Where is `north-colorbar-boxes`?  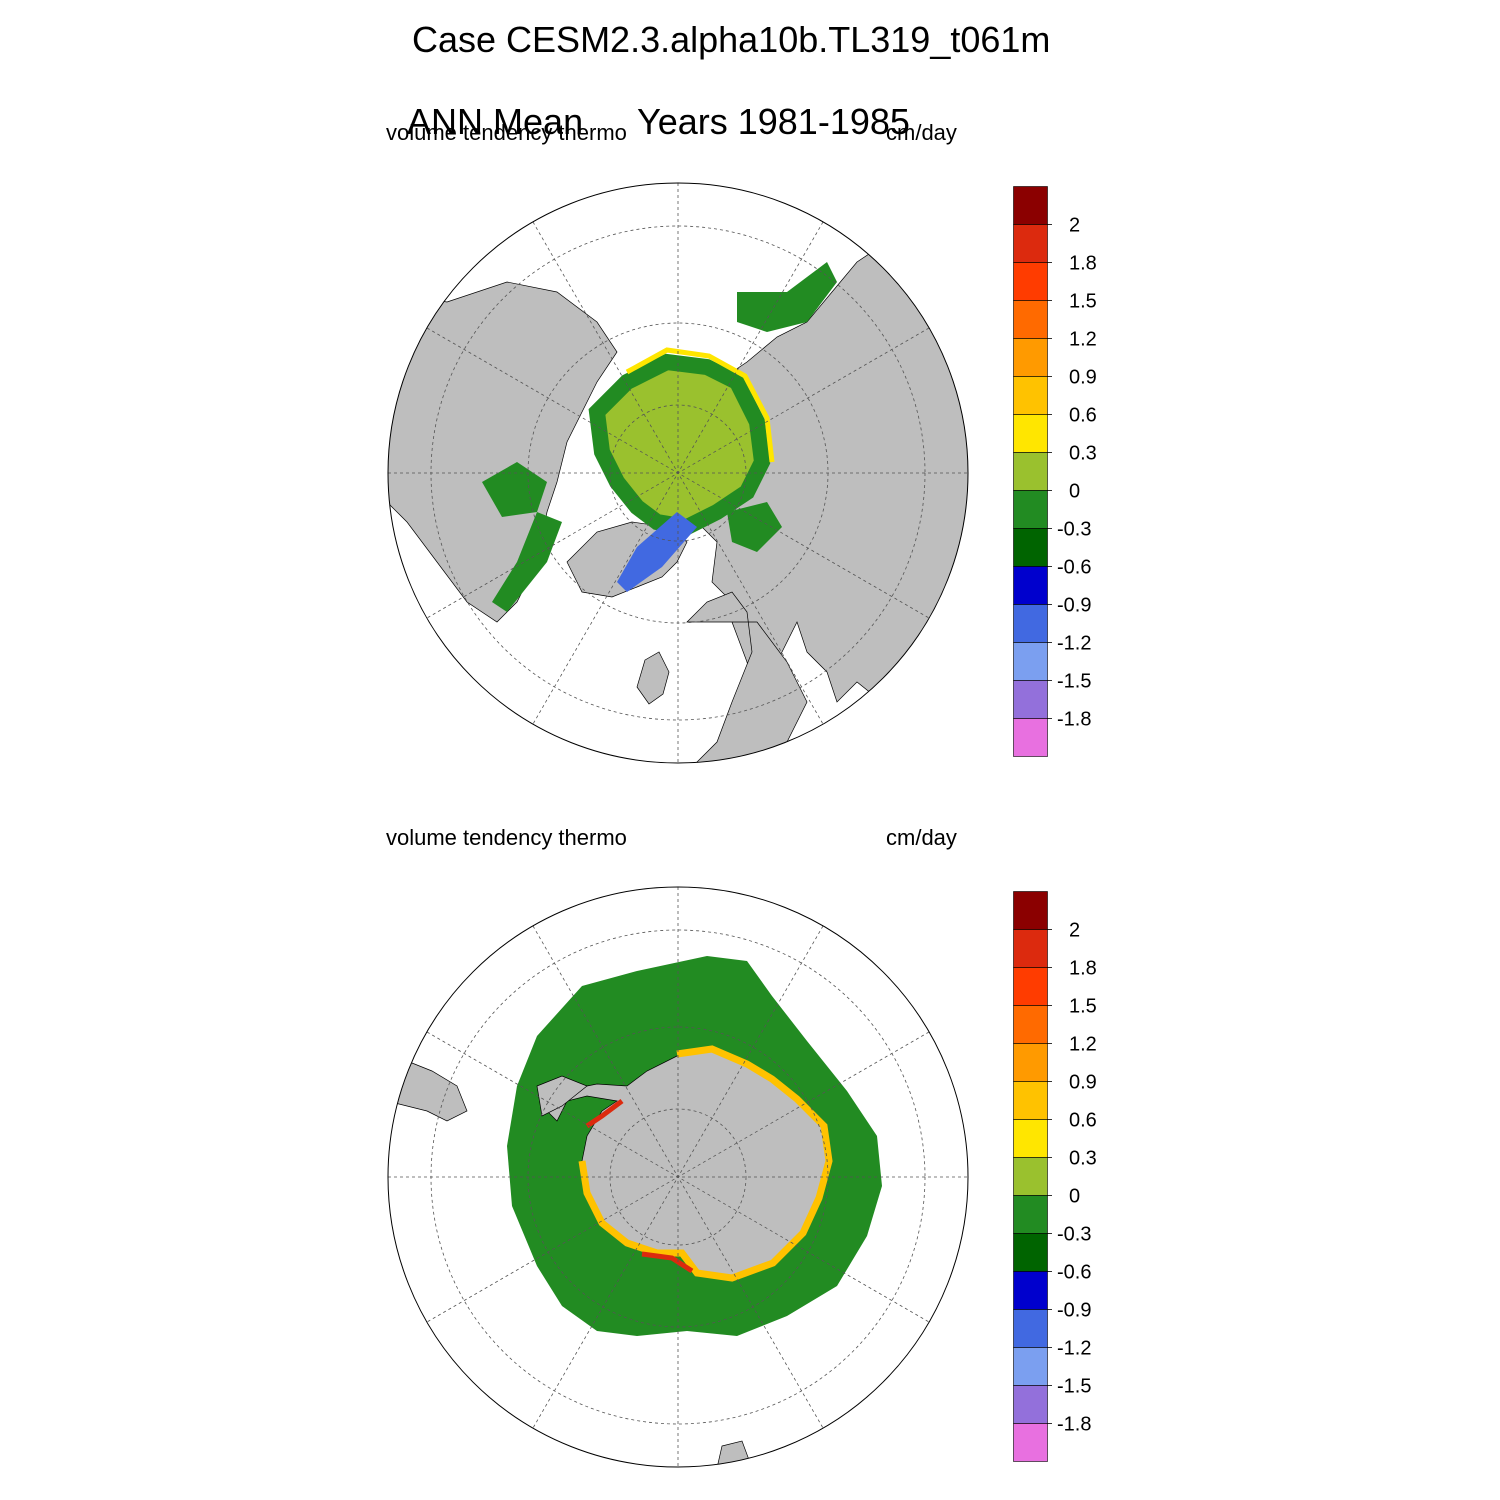 north-colorbar-boxes is located at coordinates (1030, 471).